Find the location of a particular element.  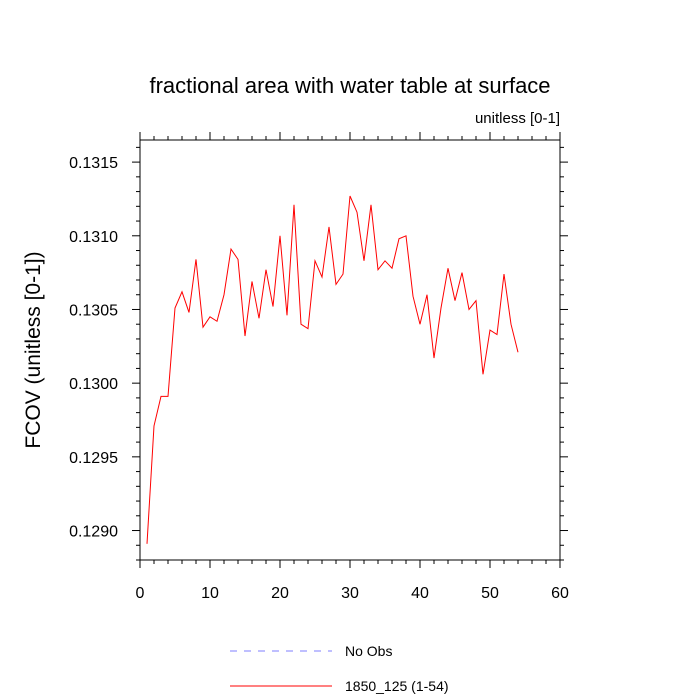

y-tick-label: 0.1315 is located at coordinates (93, 163).